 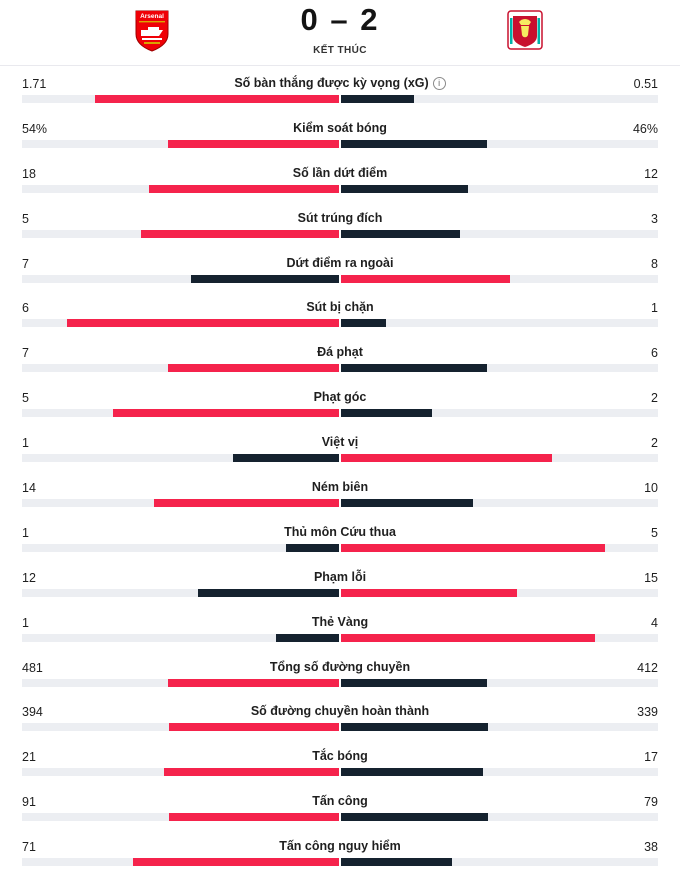 I want to click on stat-label-text: Phạm lỗi, so click(x=340, y=576).